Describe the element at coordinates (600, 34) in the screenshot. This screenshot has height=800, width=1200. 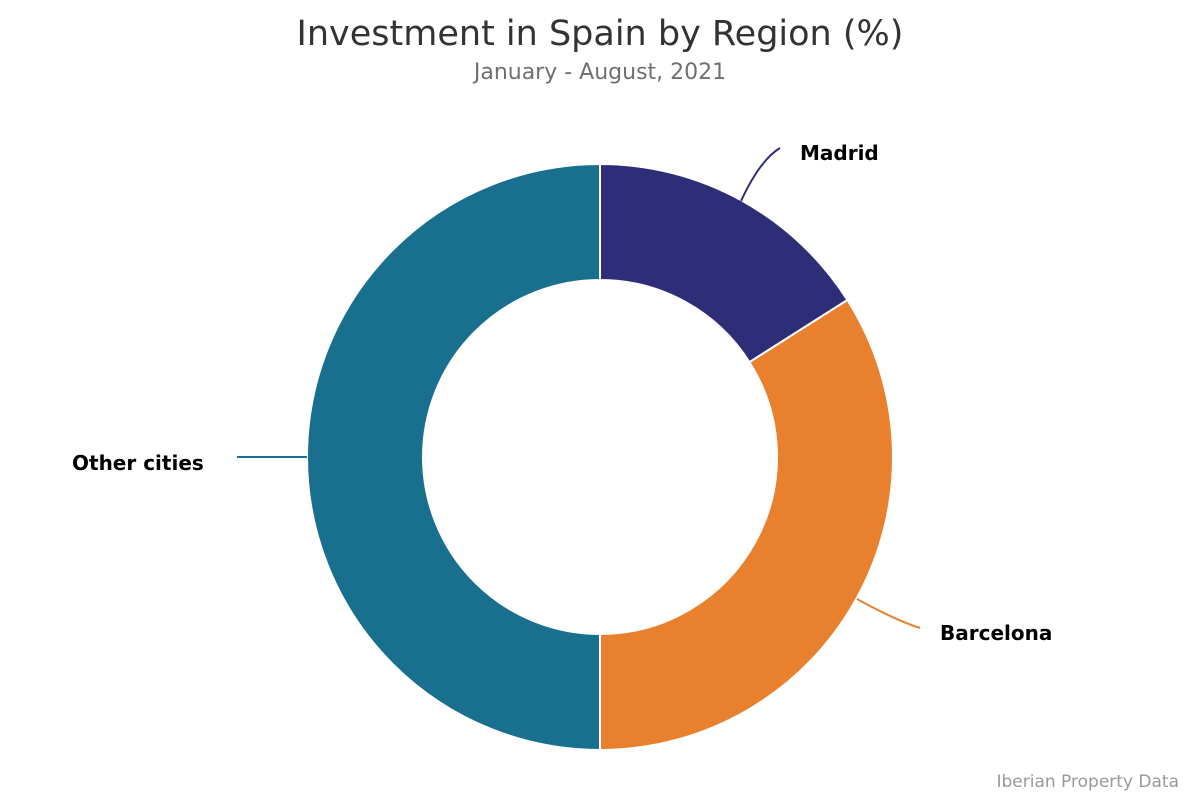
I see `chart-title: Investment in Spain by Region (%)` at that location.